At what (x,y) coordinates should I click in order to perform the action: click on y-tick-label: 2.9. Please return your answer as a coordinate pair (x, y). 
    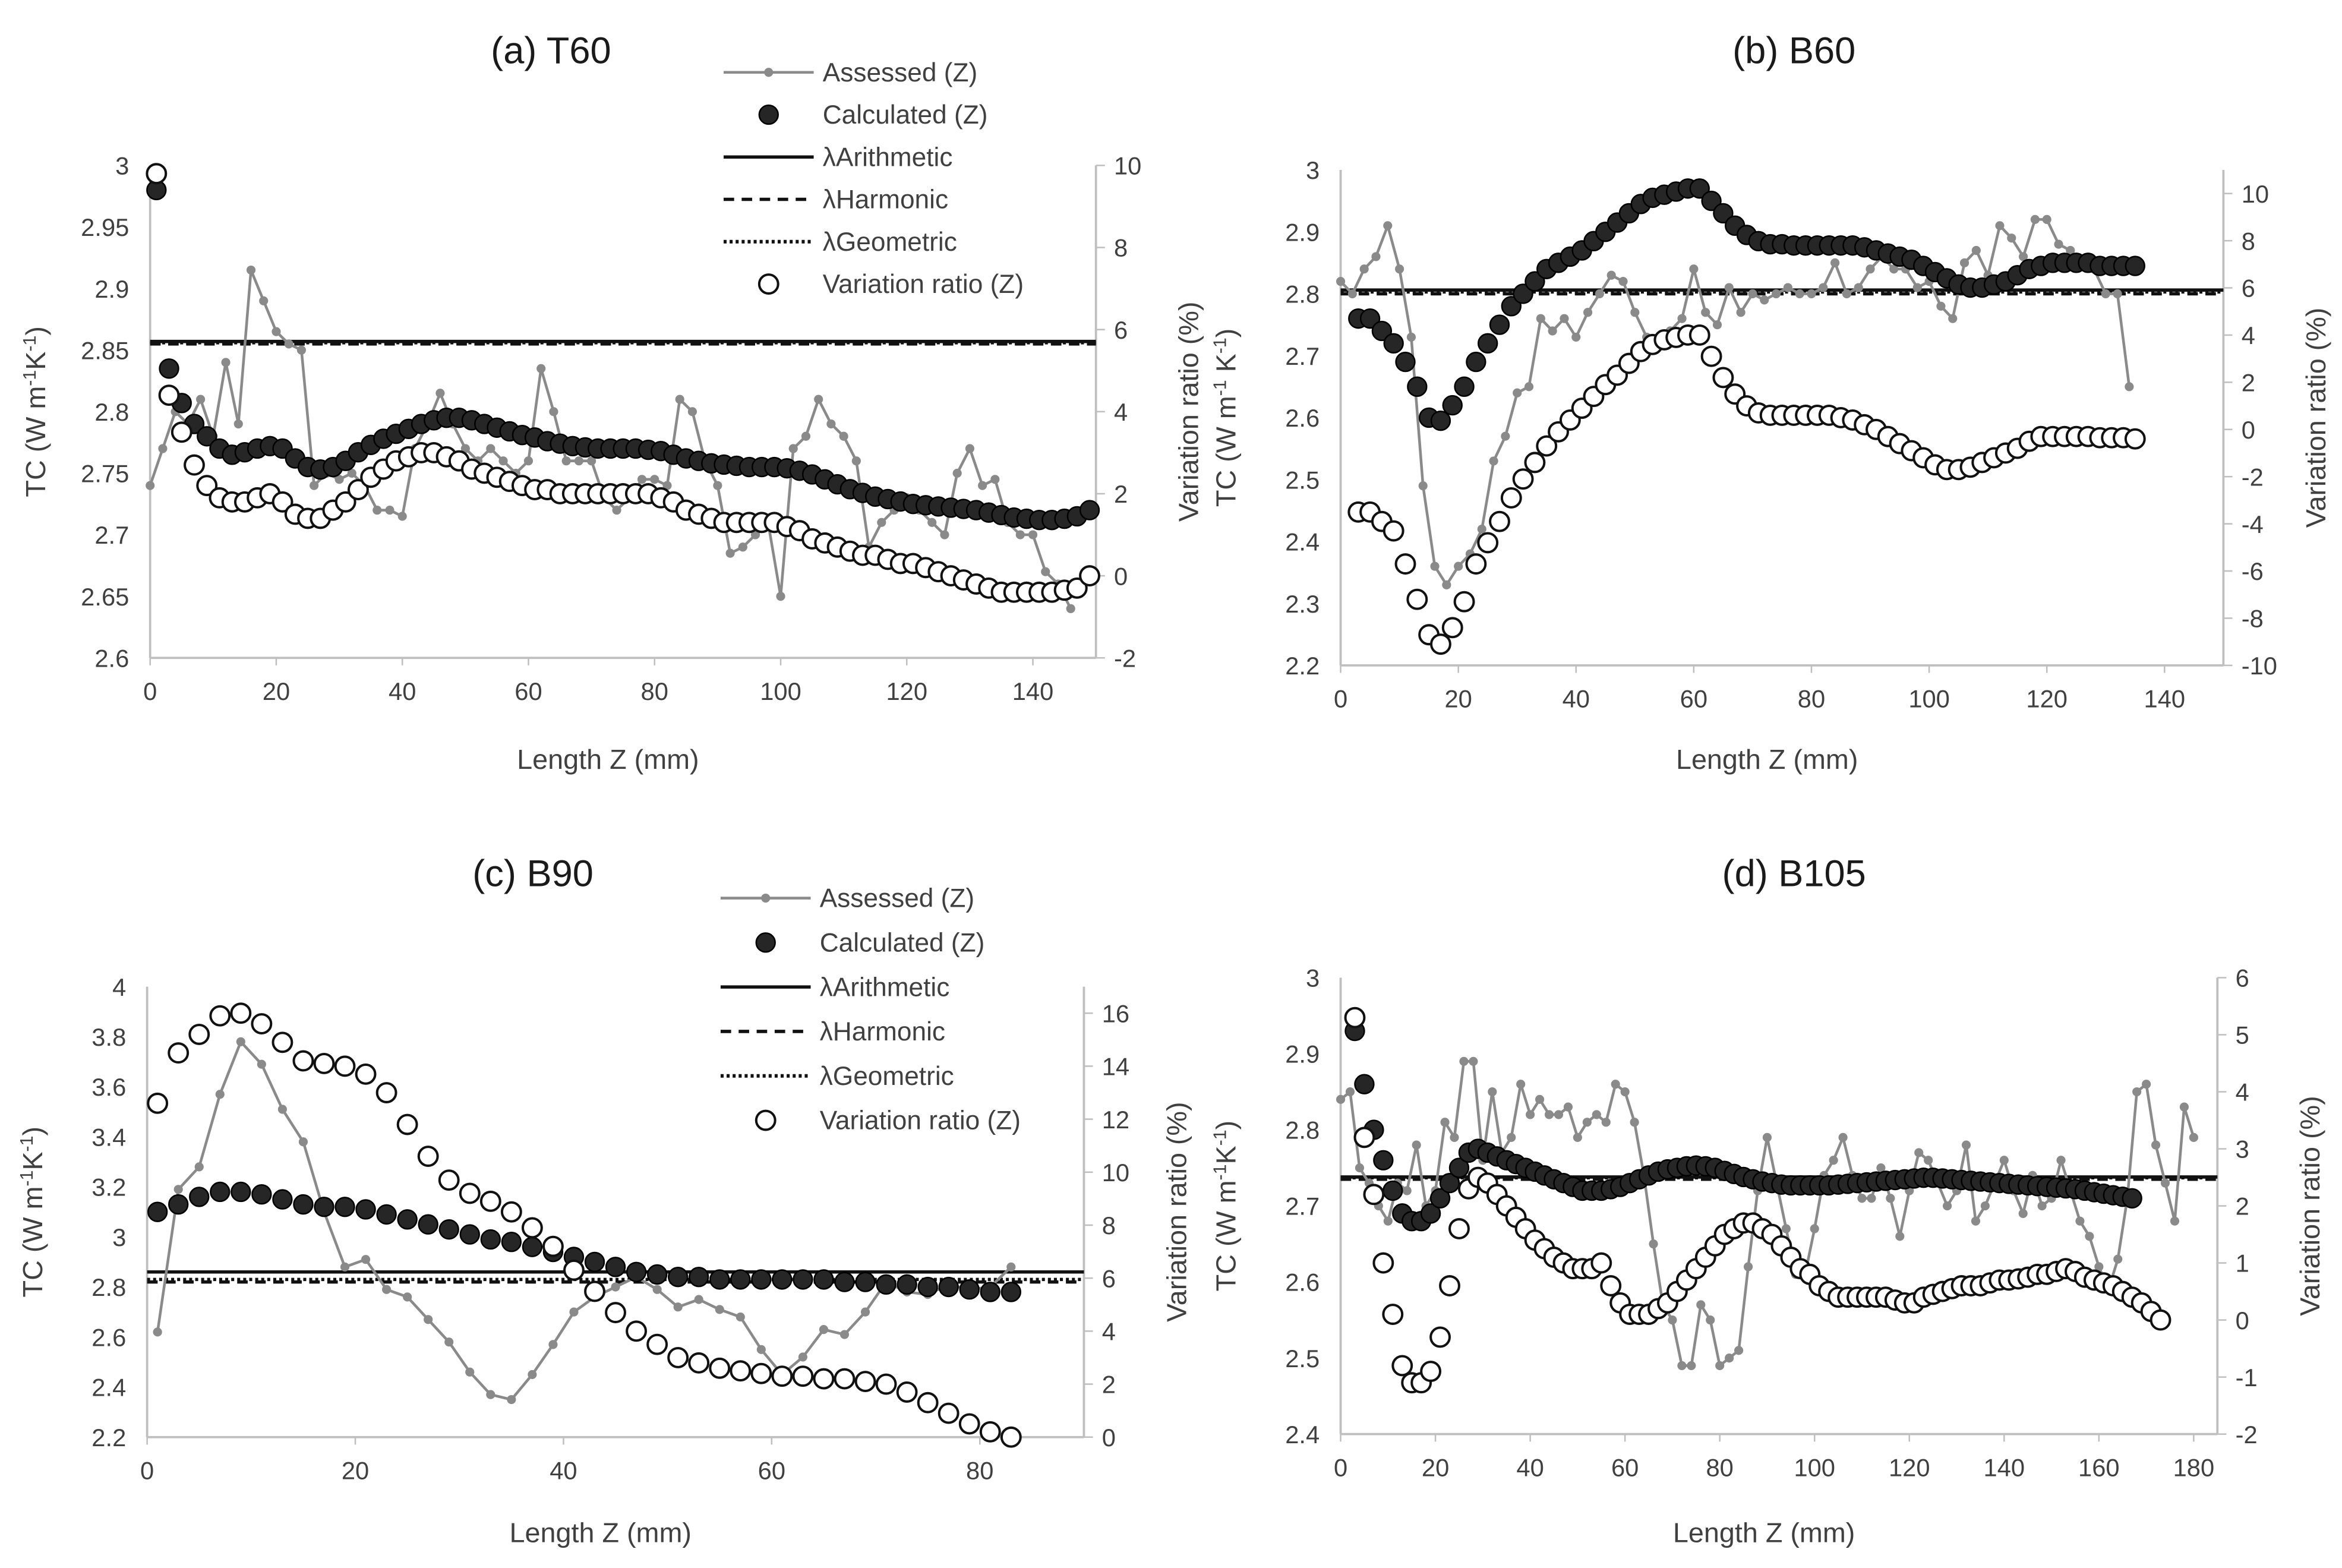
    Looking at the image, I should click on (111, 289).